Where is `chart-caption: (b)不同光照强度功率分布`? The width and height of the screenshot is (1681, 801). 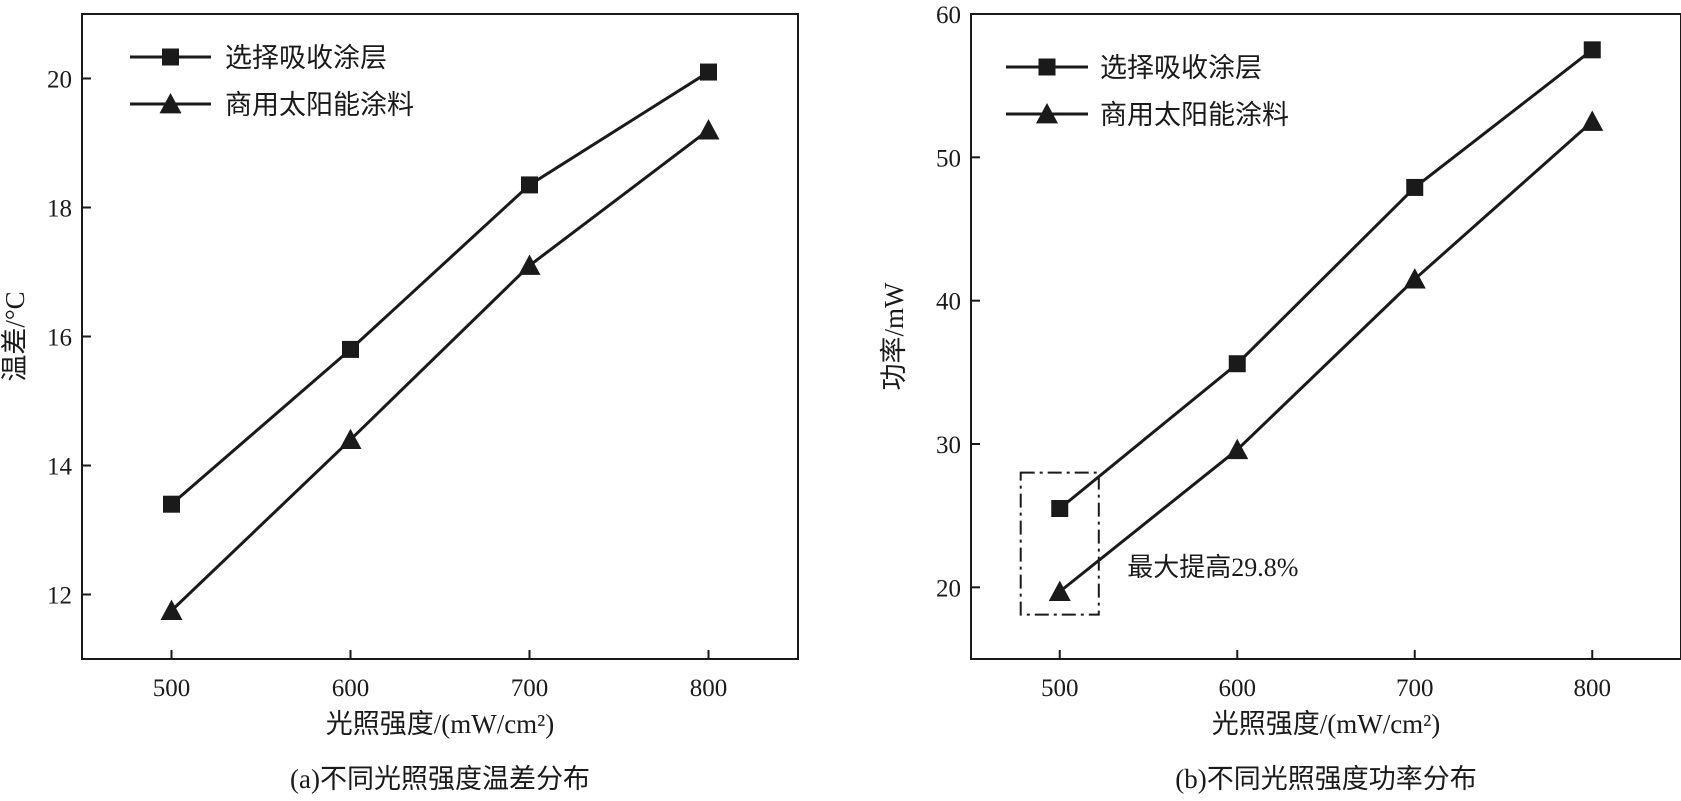 chart-caption: (b)不同光照强度功率分布 is located at coordinates (1325, 779).